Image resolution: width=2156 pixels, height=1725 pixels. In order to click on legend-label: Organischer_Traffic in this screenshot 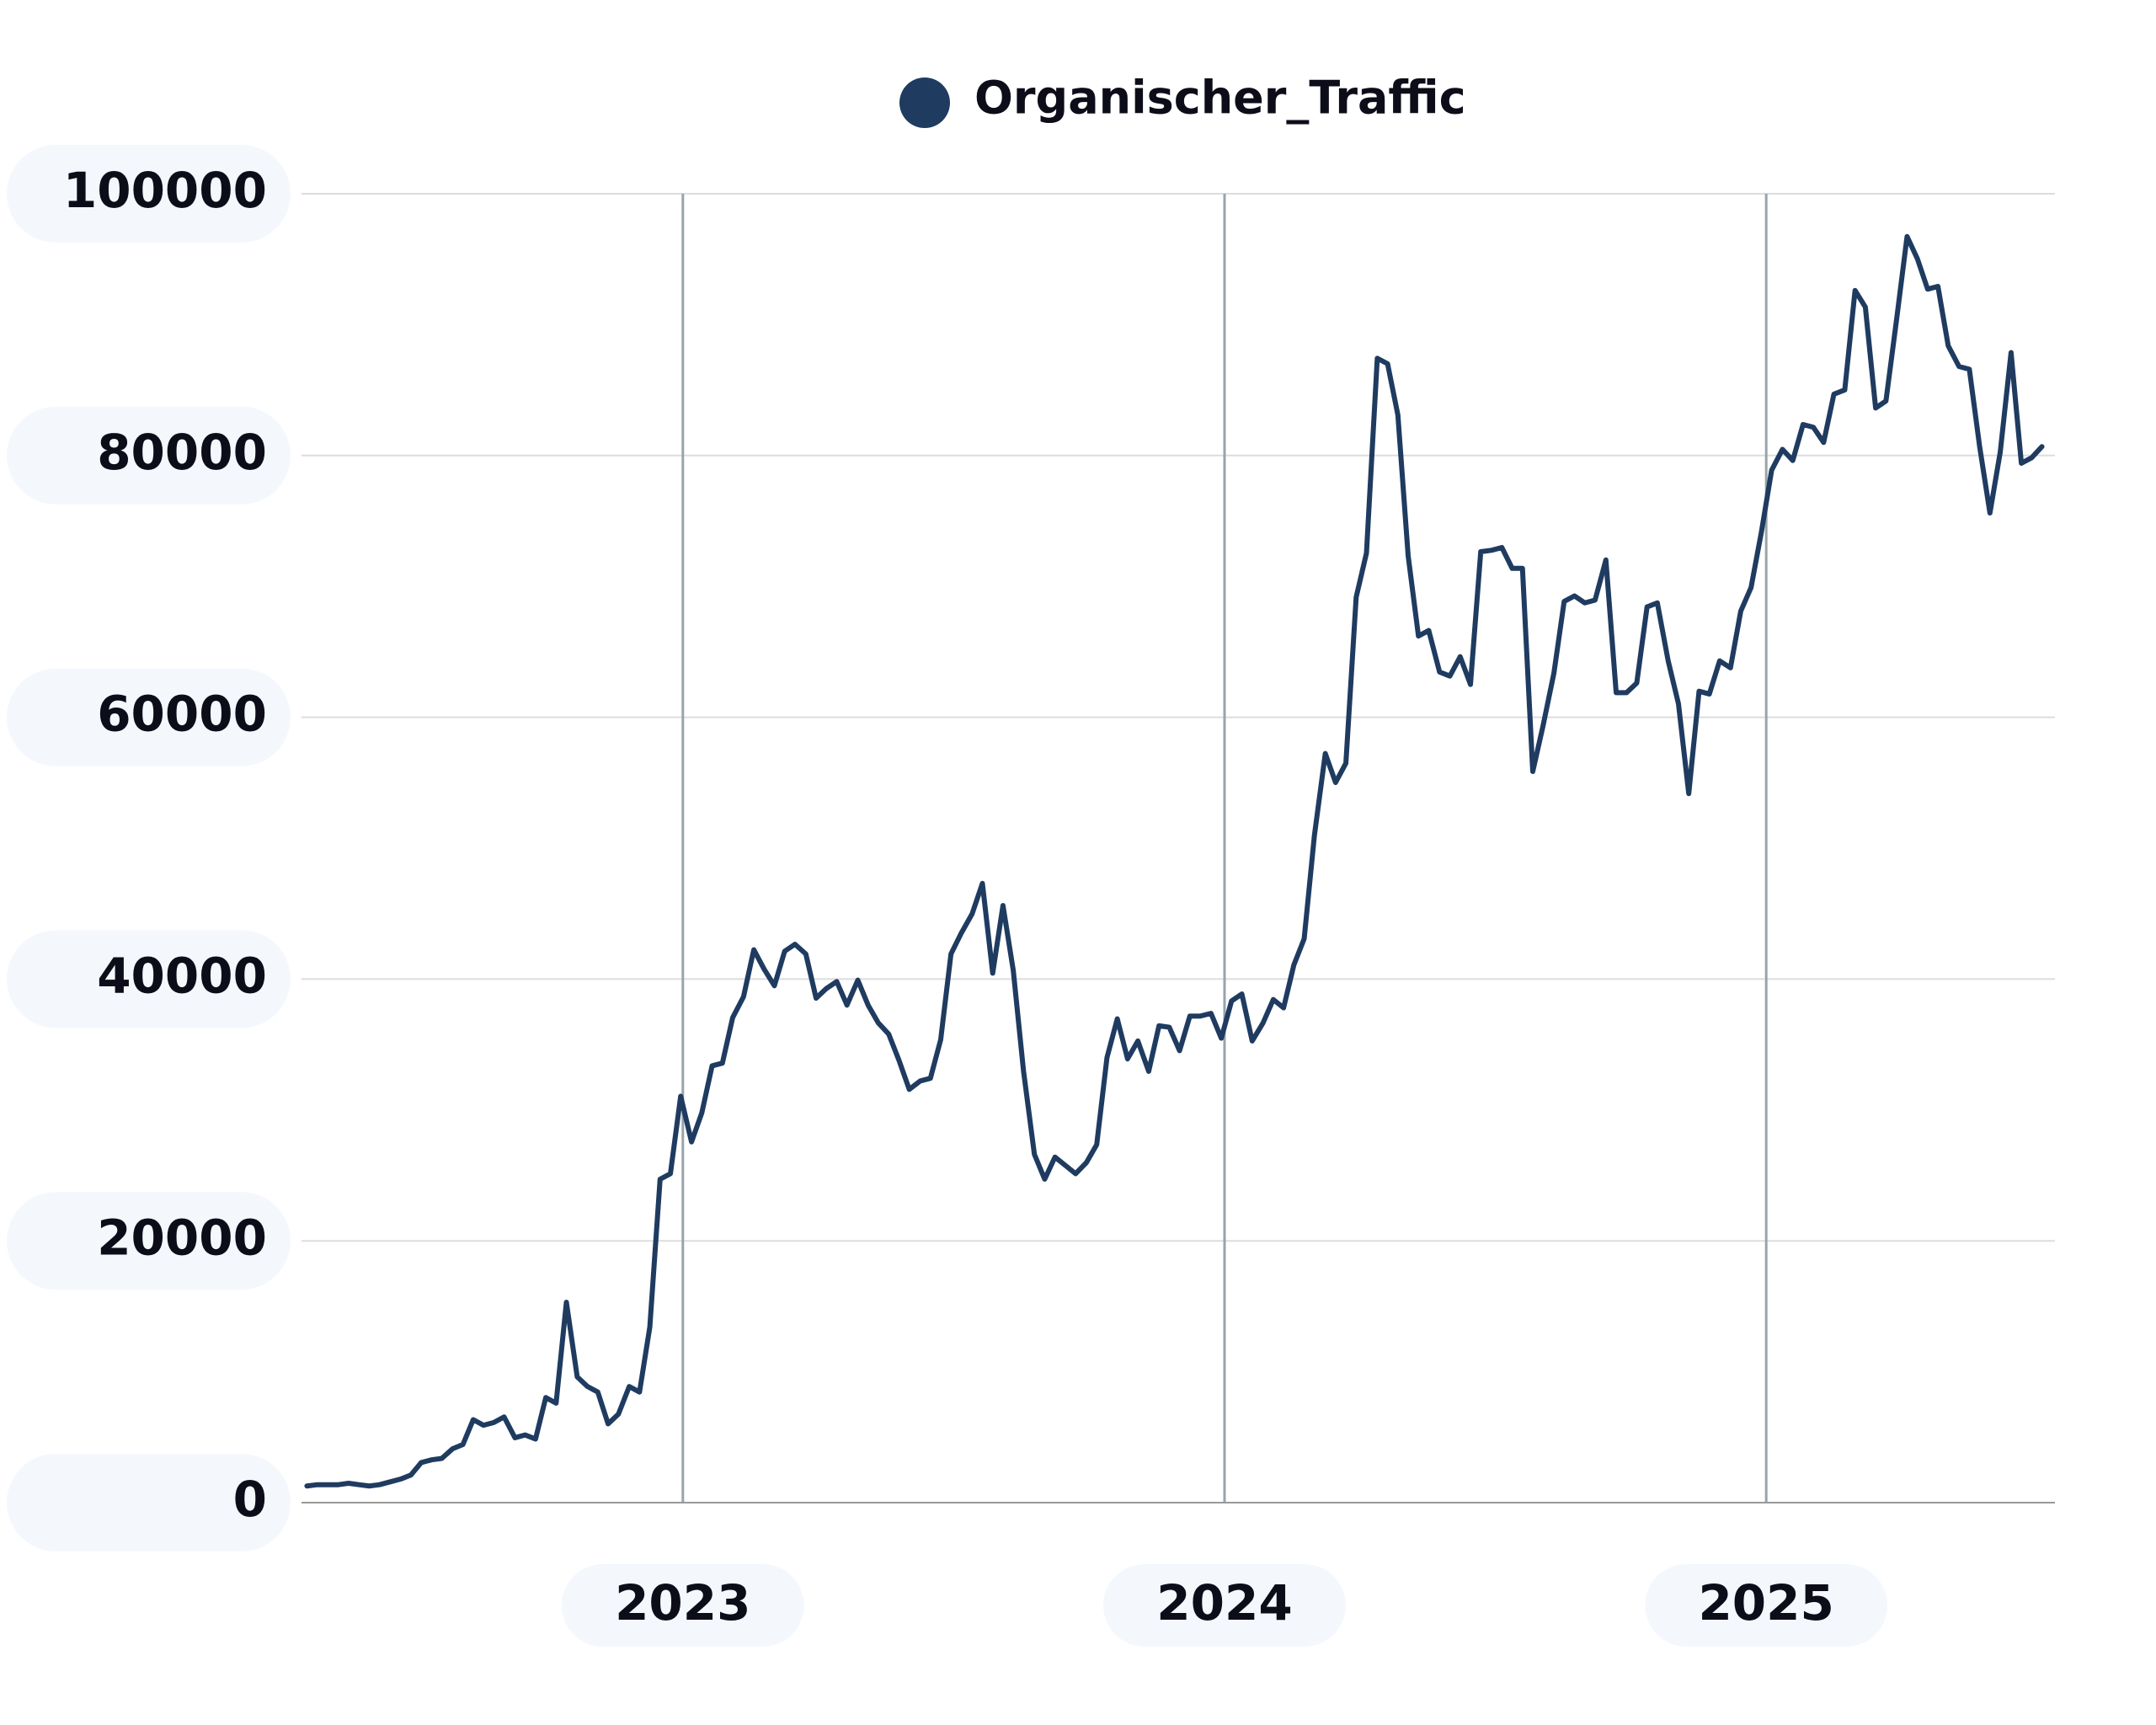, I will do `click(1220, 98)`.